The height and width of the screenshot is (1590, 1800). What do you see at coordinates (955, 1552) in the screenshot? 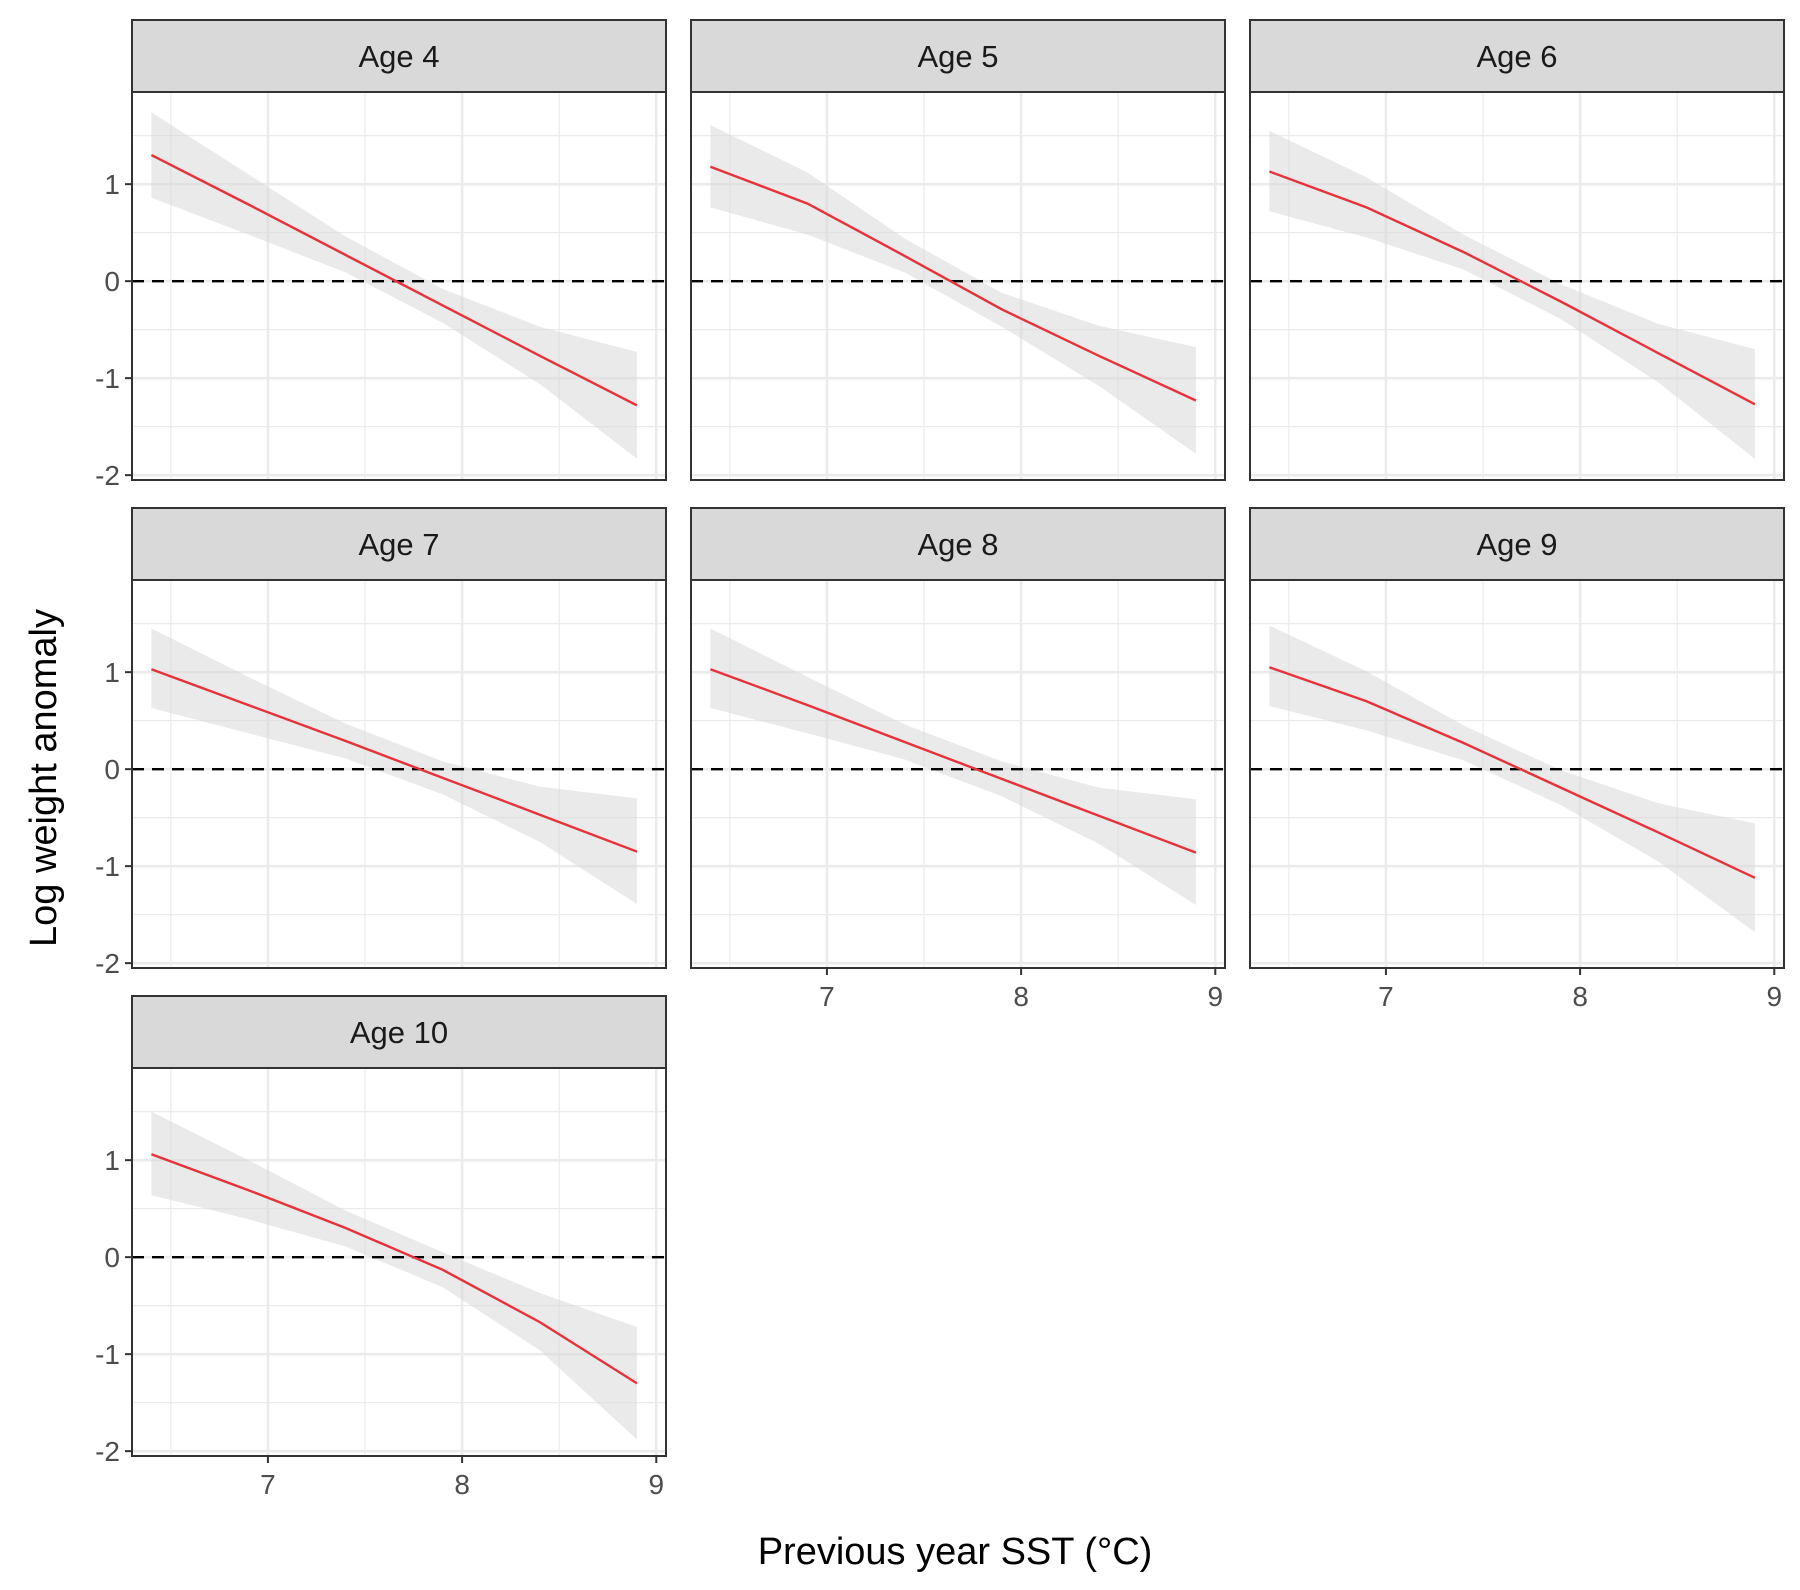
I see `x-axis-title: Previous year SST (°C)` at bounding box center [955, 1552].